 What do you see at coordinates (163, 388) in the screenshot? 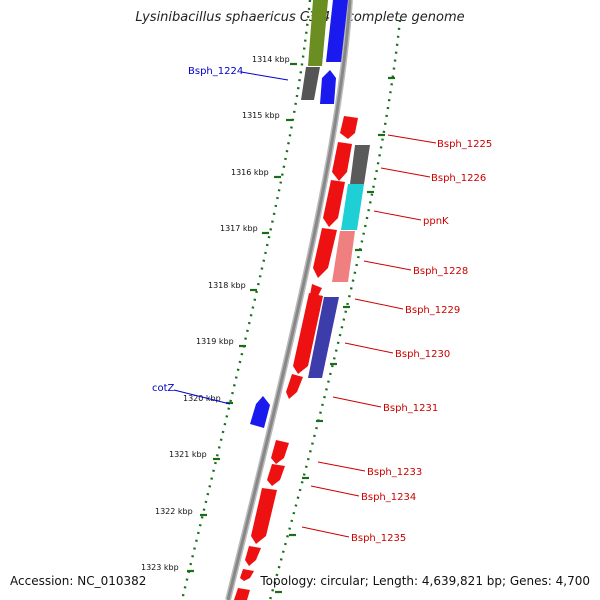
I see `gene-label-cotz: cotZ` at bounding box center [163, 388].